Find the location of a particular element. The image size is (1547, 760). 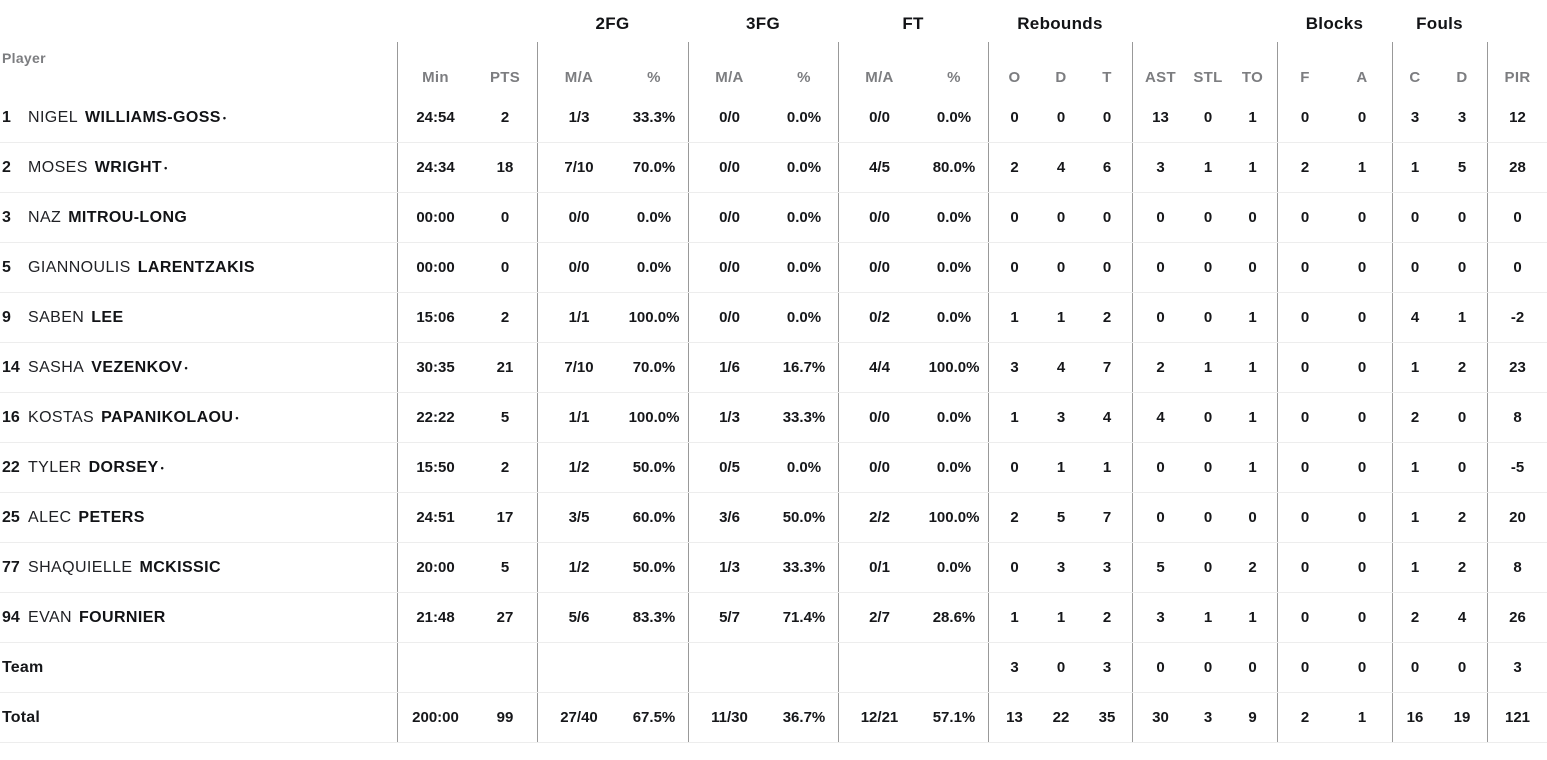

col-header-2fg-pct: % is located at coordinates (654, 77).